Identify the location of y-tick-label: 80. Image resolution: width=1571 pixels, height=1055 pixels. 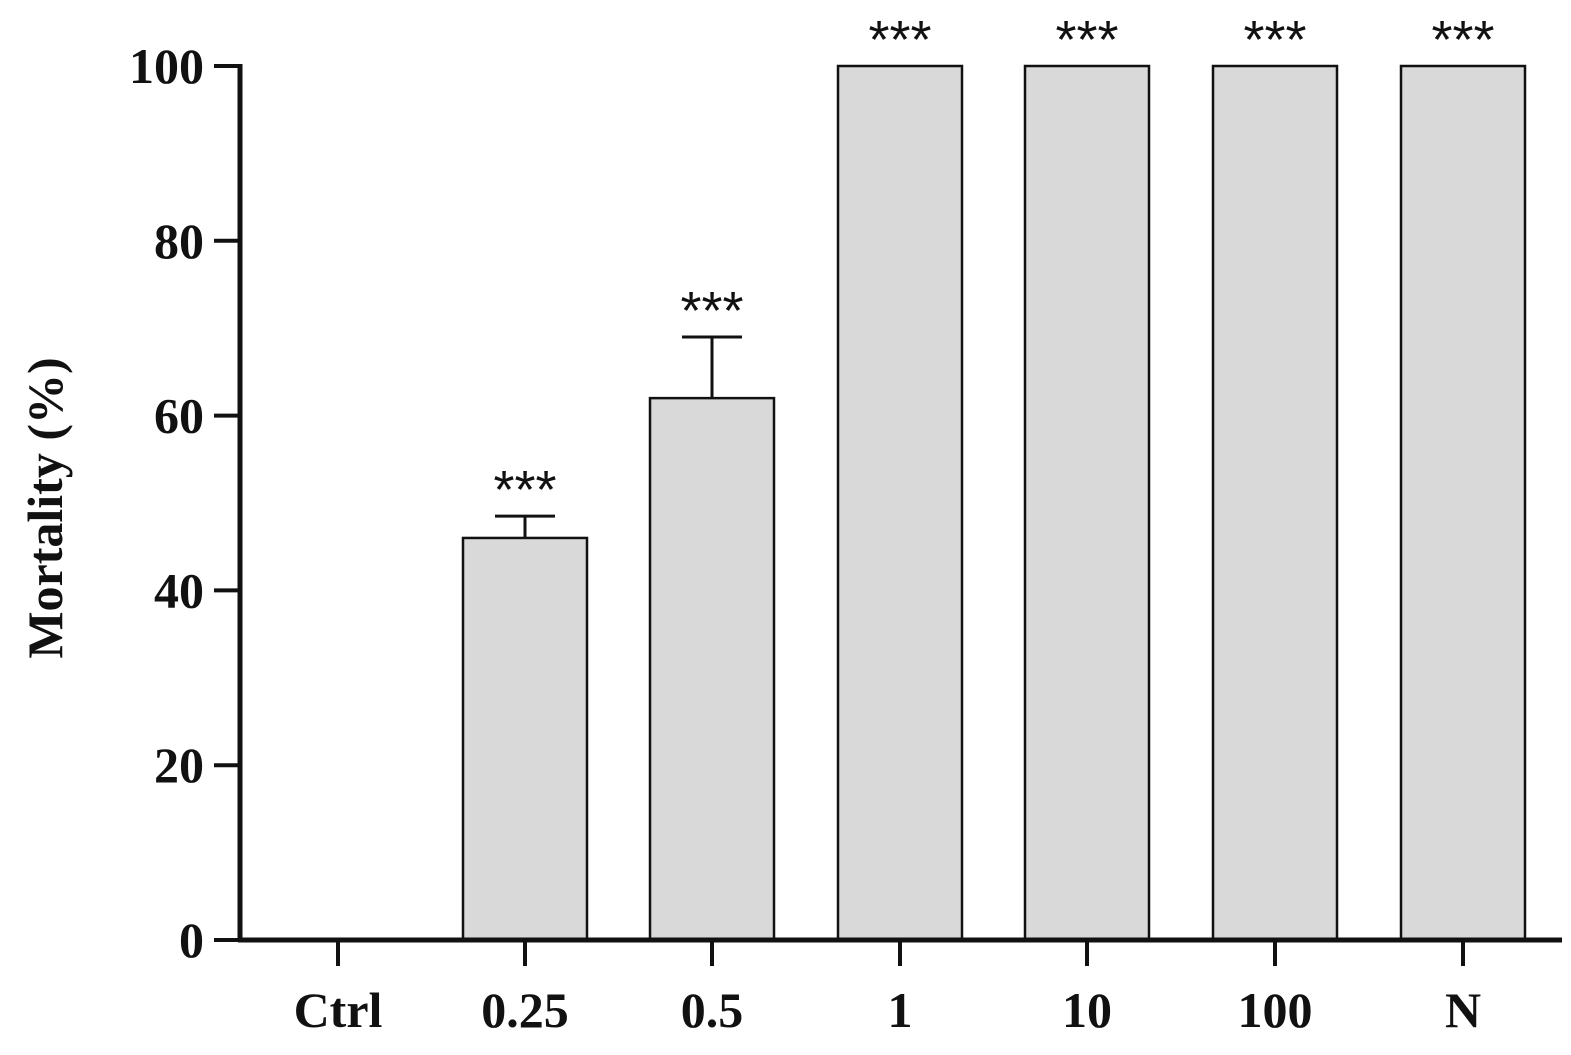
(179, 241).